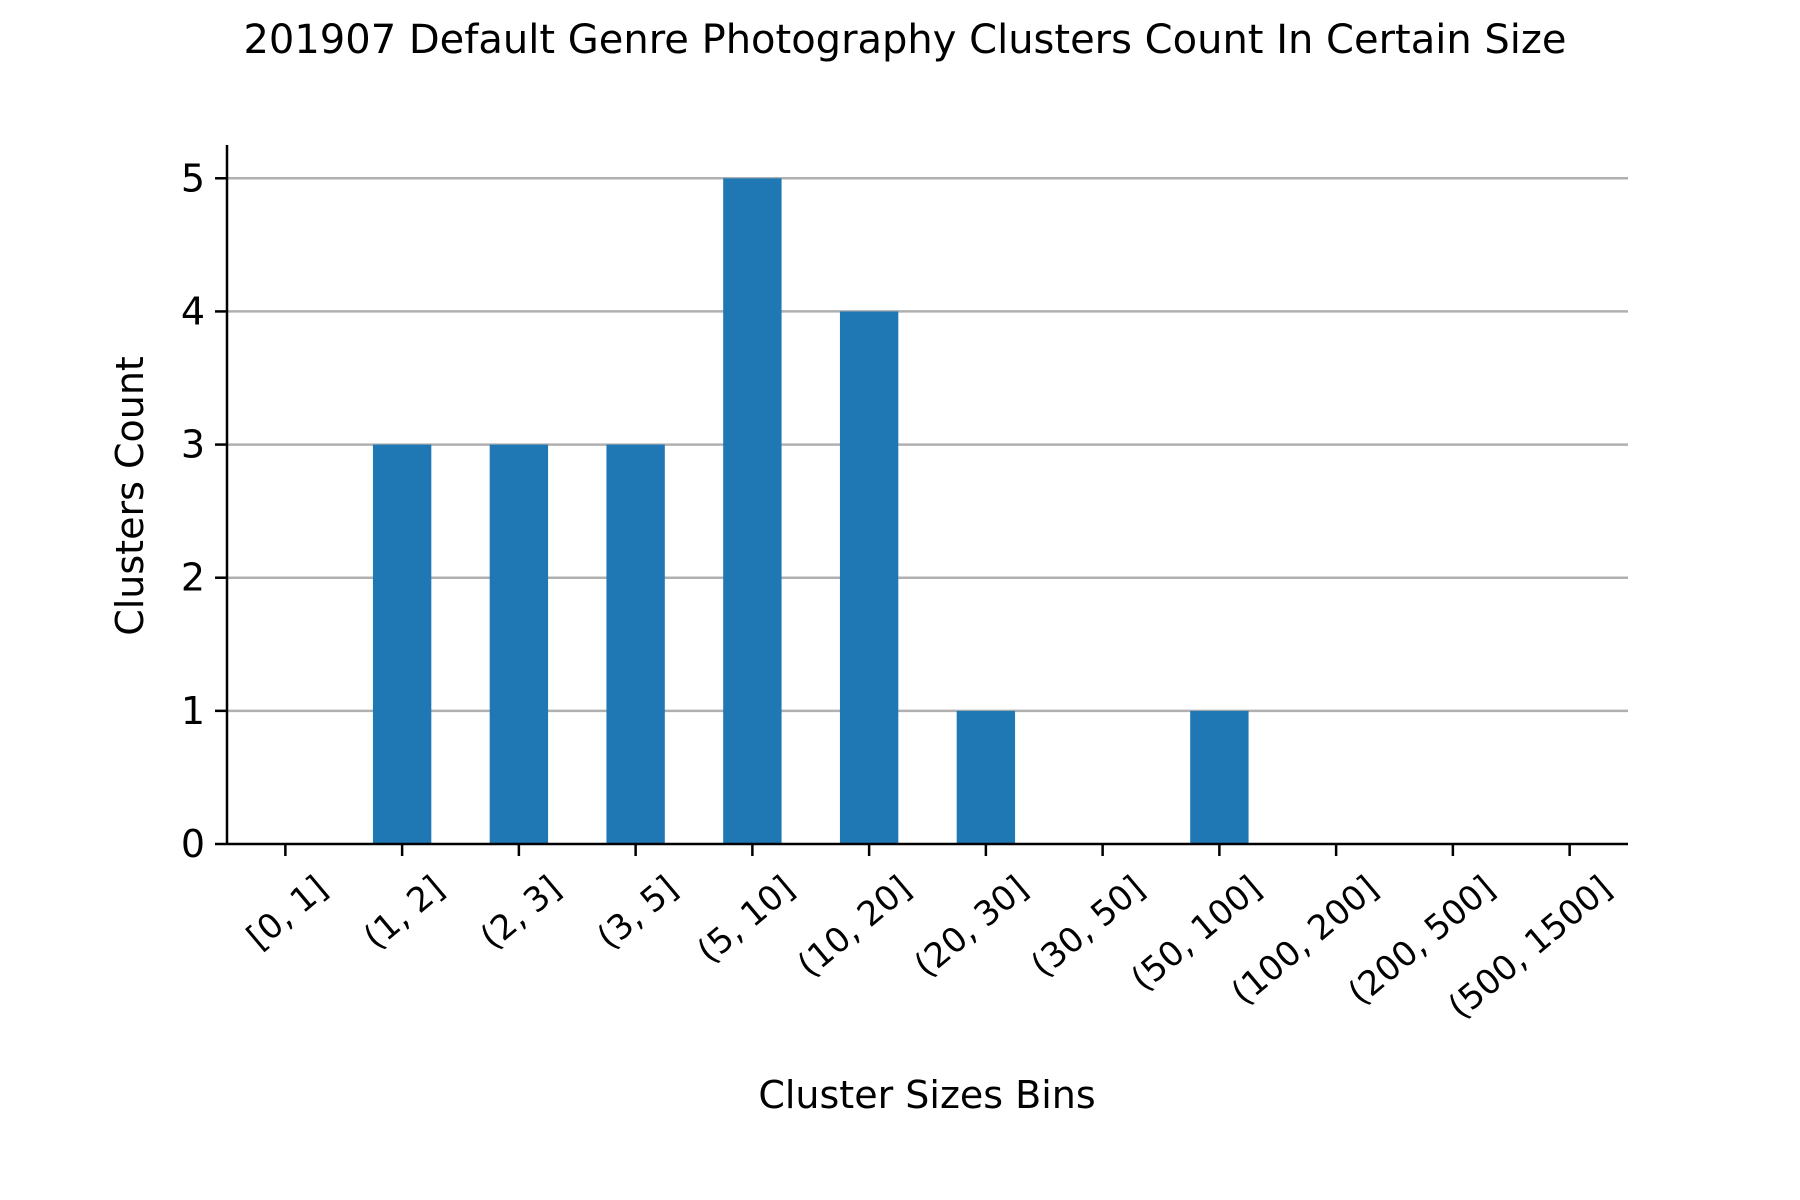 The image size is (1800, 1200). Describe the element at coordinates (130, 496) in the screenshot. I see `y-axis-label: Clusters Count` at that location.